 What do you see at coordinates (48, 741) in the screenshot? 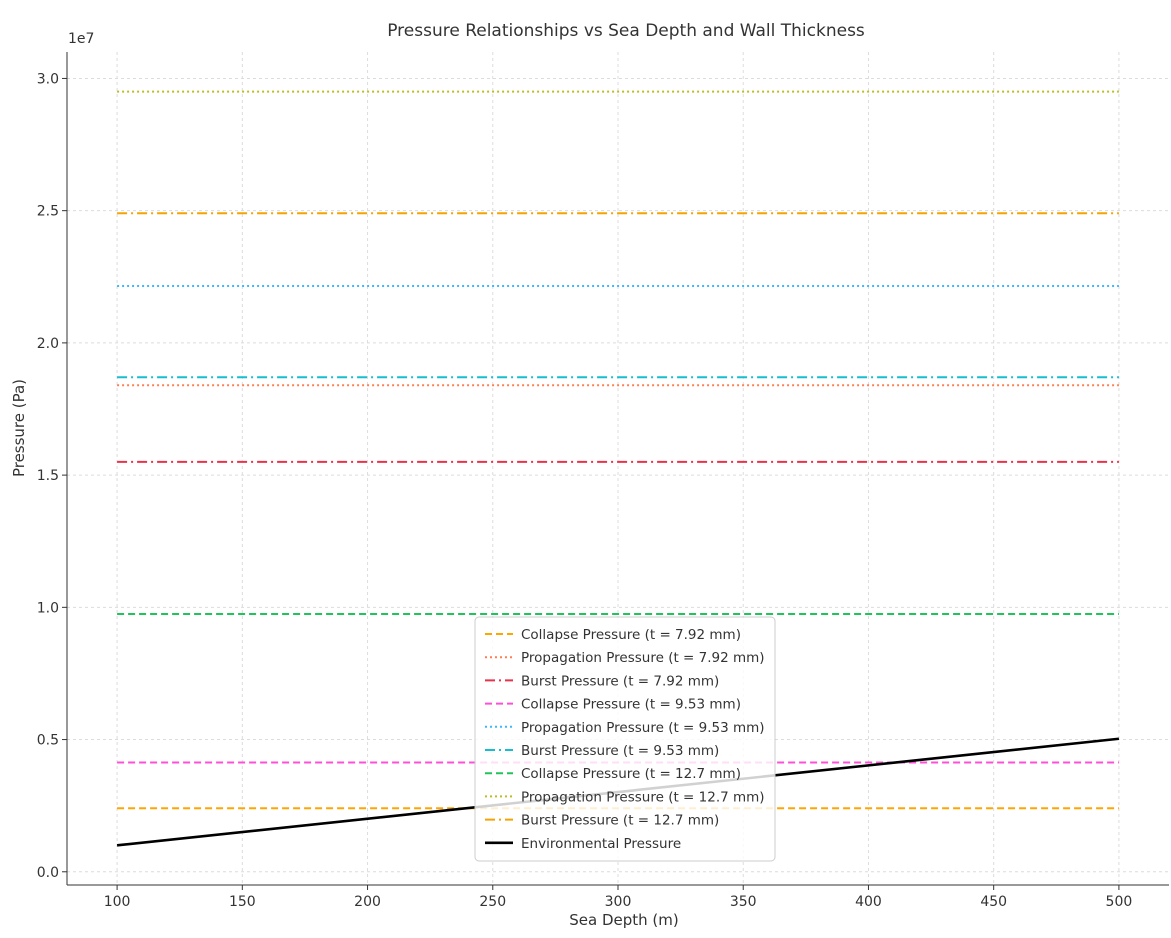
I see `y-tick-label: 0.5` at bounding box center [48, 741].